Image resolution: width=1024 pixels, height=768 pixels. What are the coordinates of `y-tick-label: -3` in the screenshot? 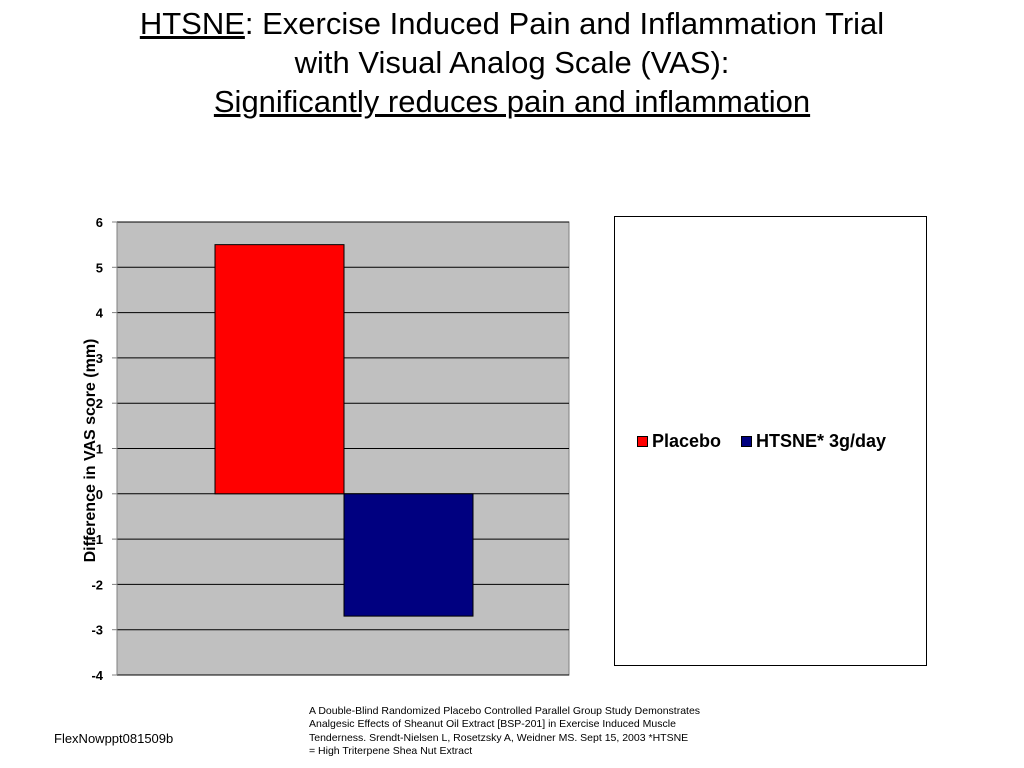 It's located at (97, 630).